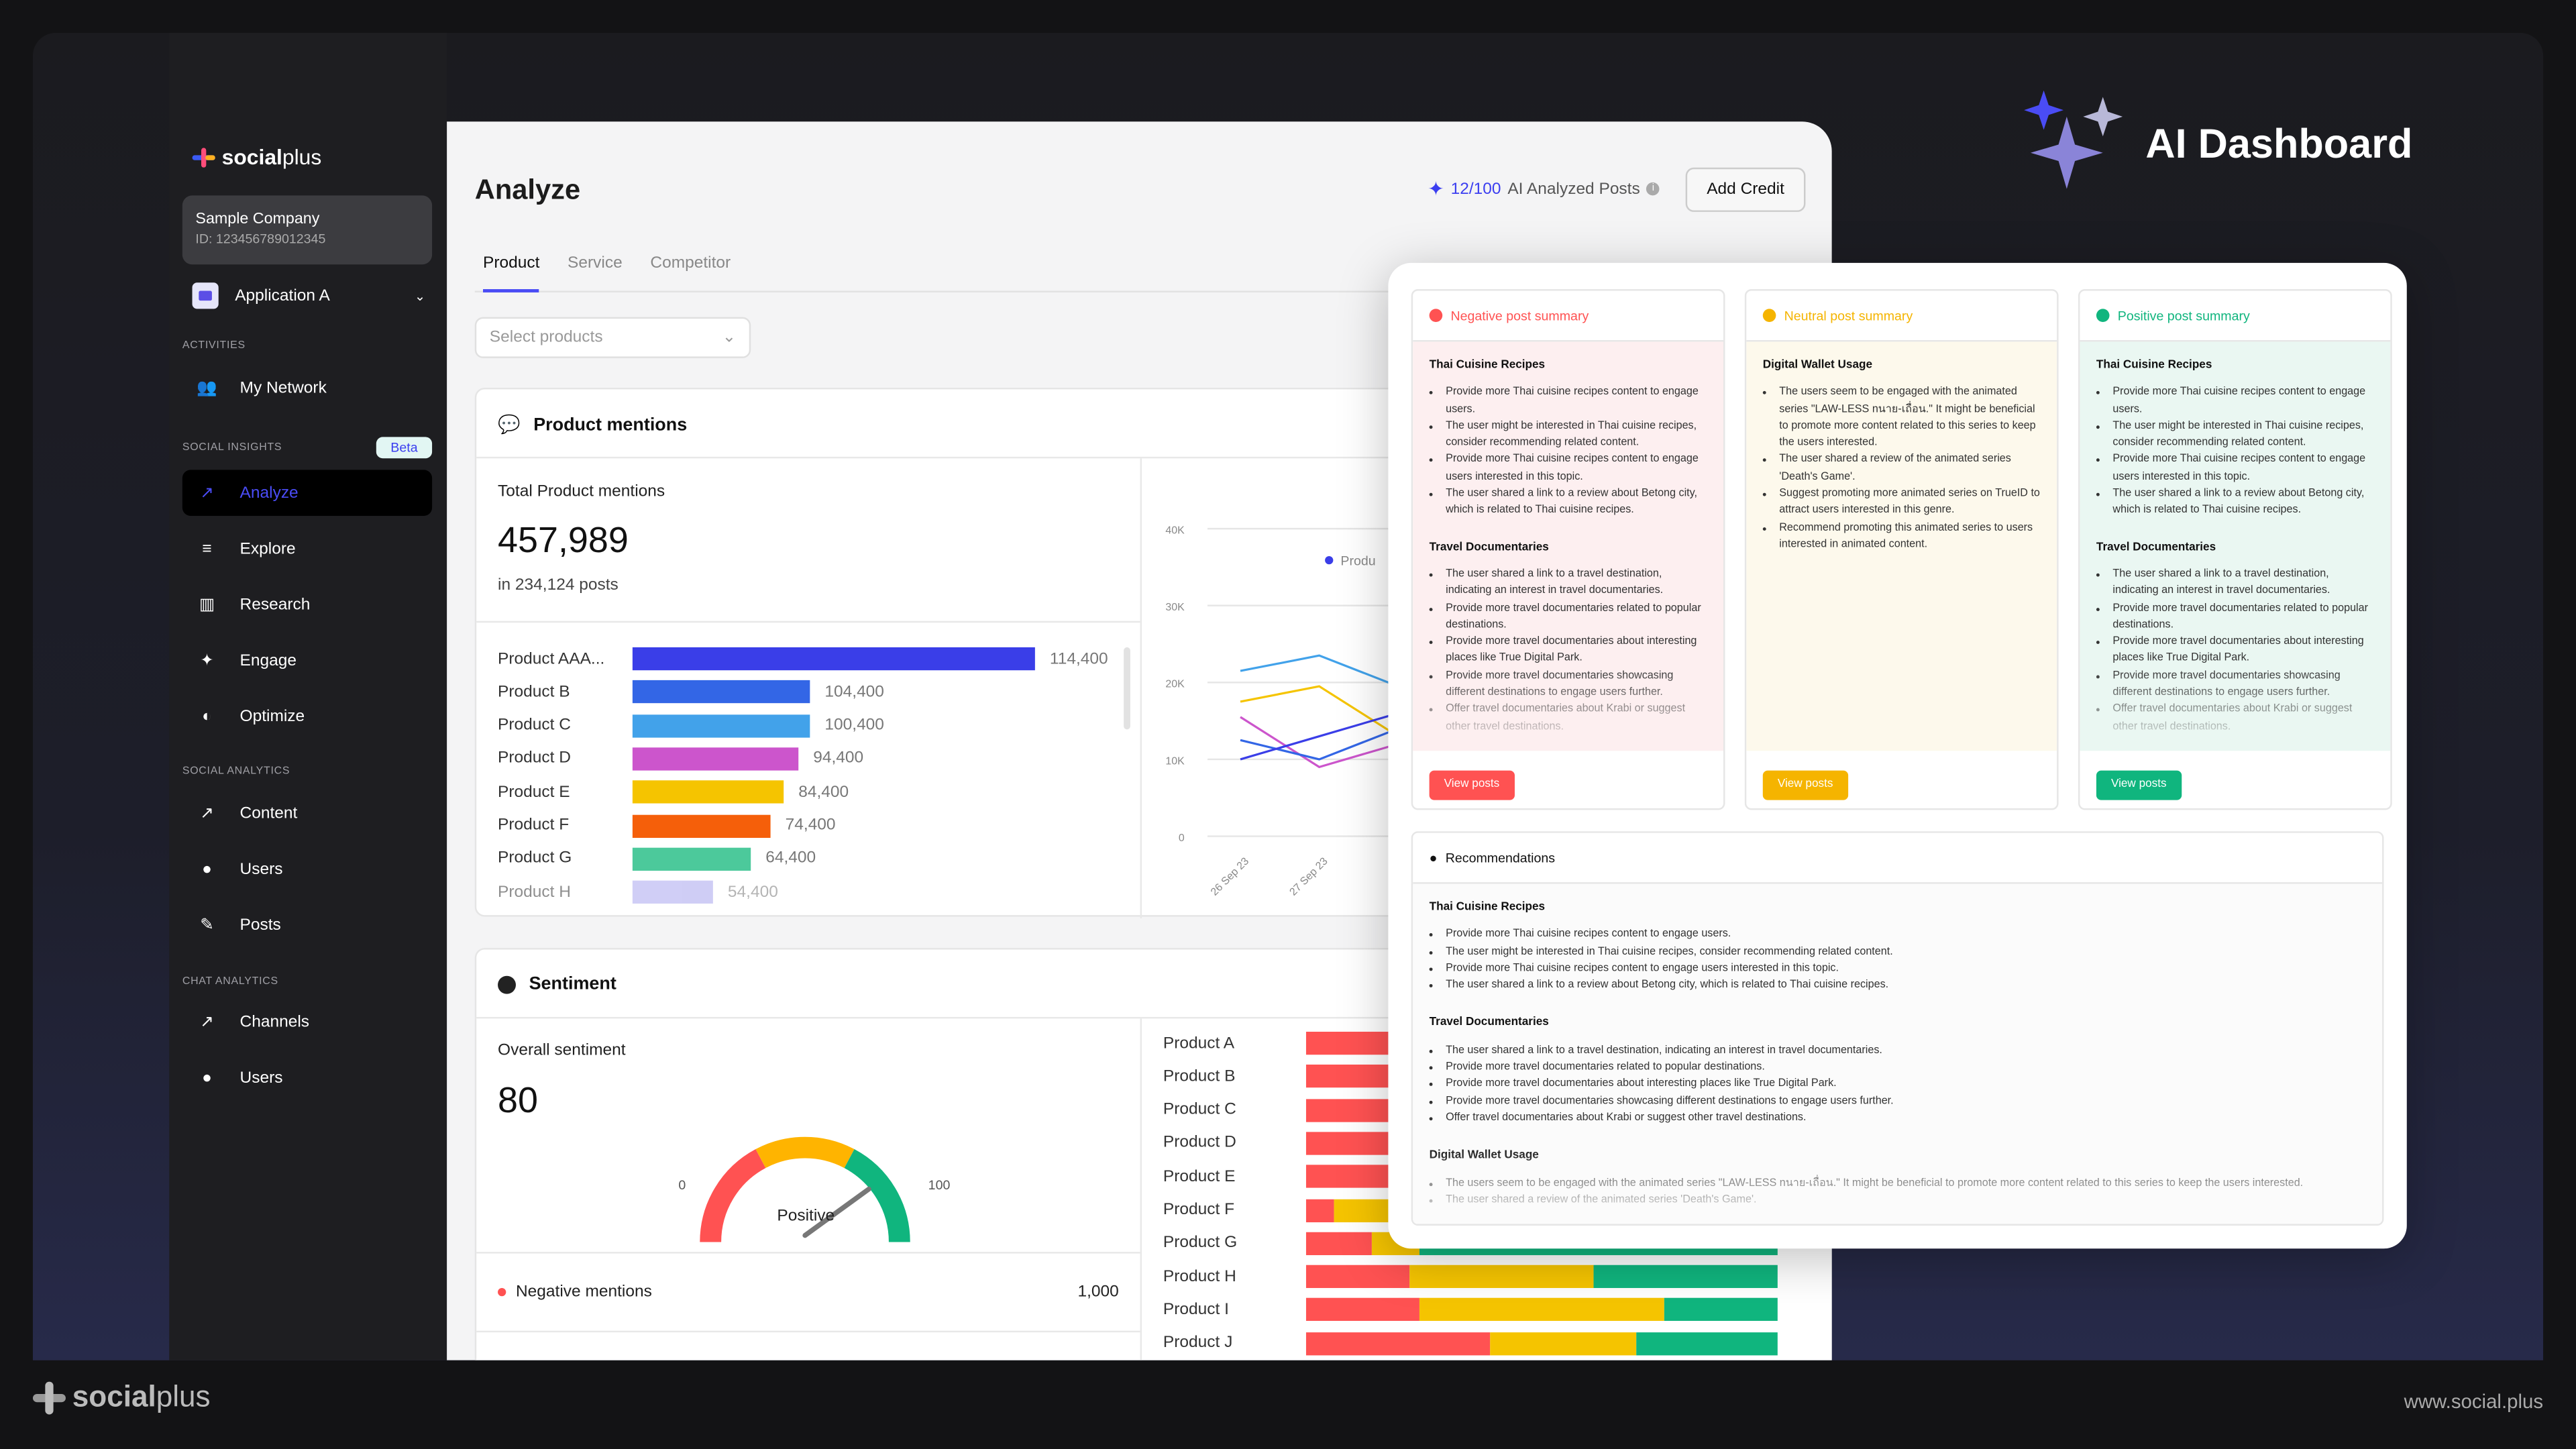 Image resolution: width=2576 pixels, height=1449 pixels. I want to click on footer-logo: social plus, so click(121, 1397).